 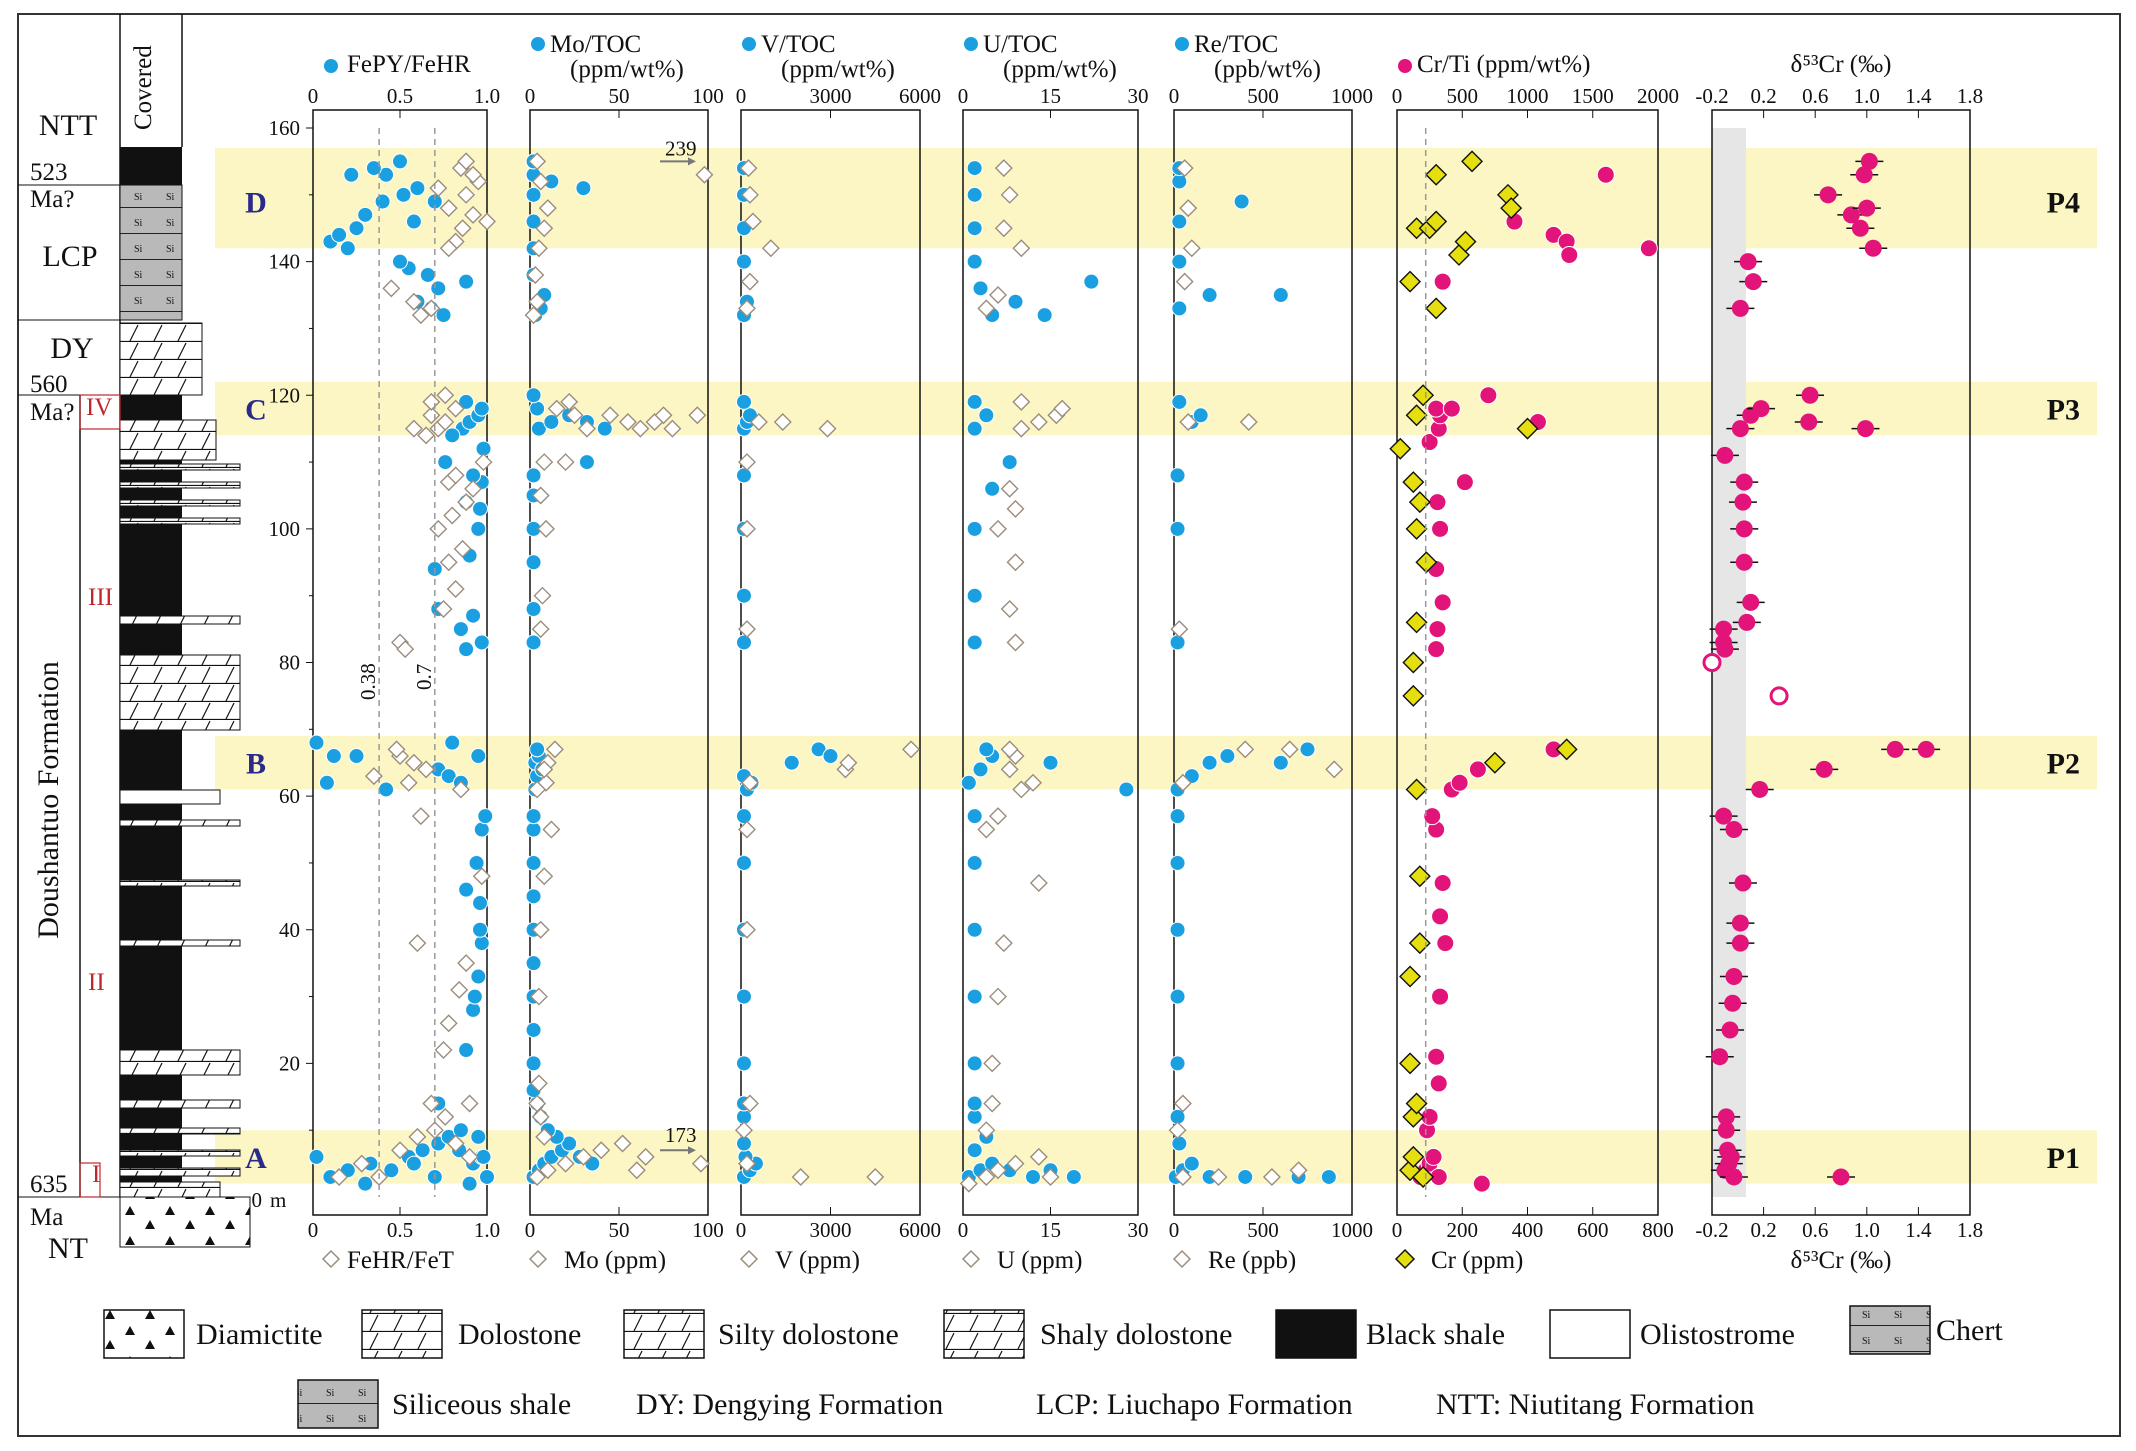 What do you see at coordinates (542, 595) in the screenshot?
I see `point-Mo-ppm--22` at bounding box center [542, 595].